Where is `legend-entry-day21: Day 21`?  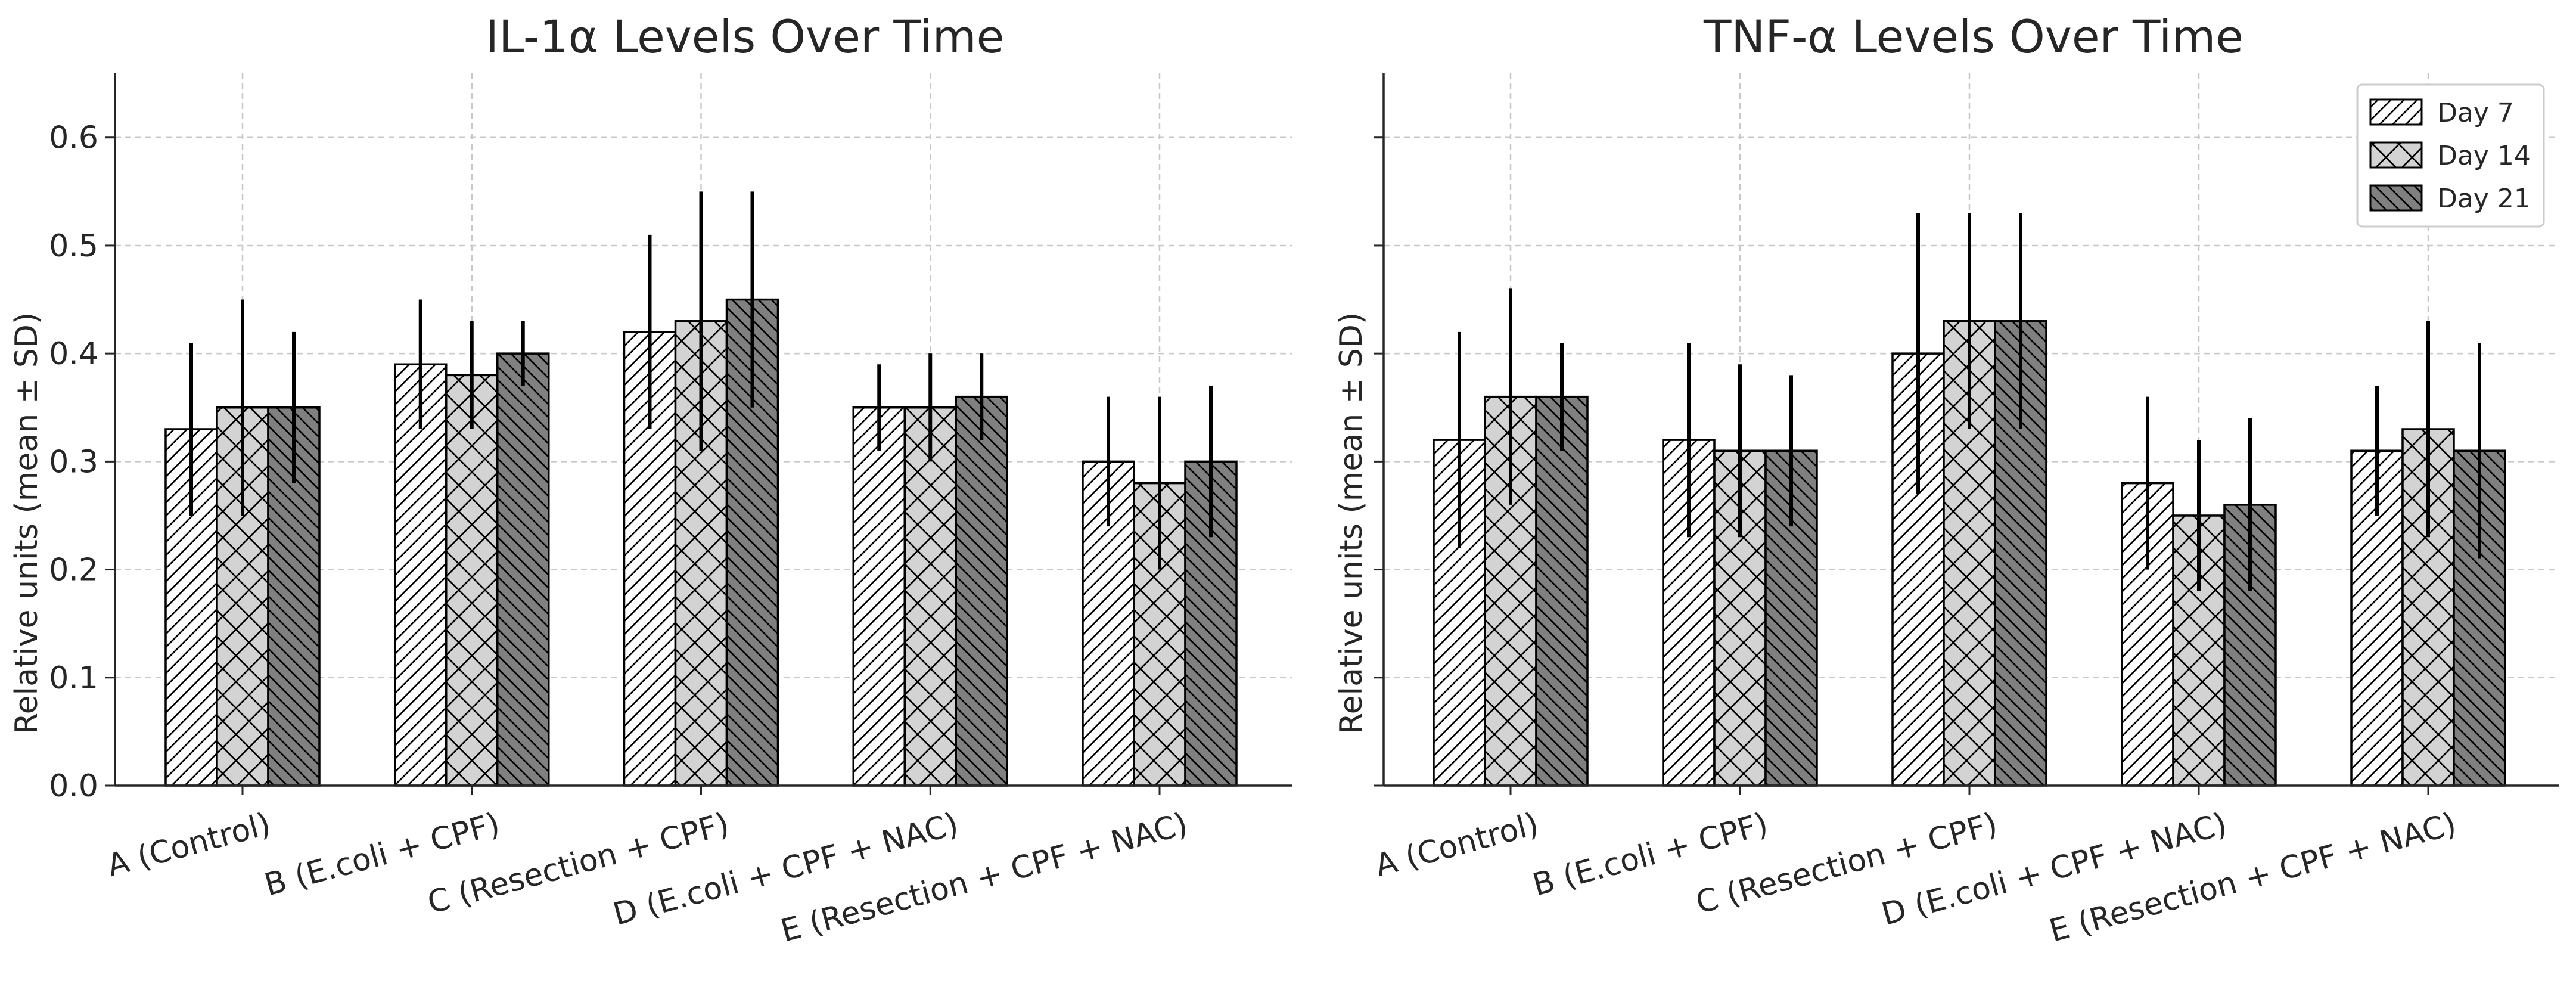 legend-entry-day21: Day 21 is located at coordinates (2450, 199).